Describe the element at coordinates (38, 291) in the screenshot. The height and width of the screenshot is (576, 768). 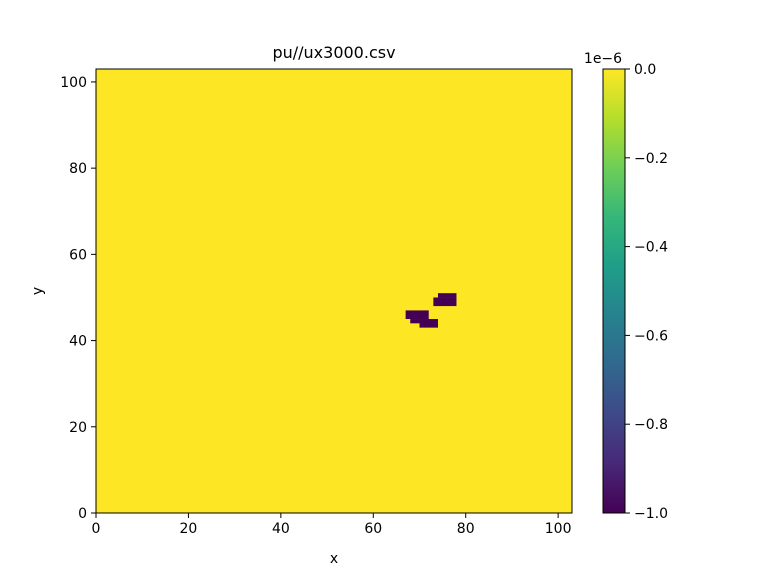
I see `y-axis-label: y` at that location.